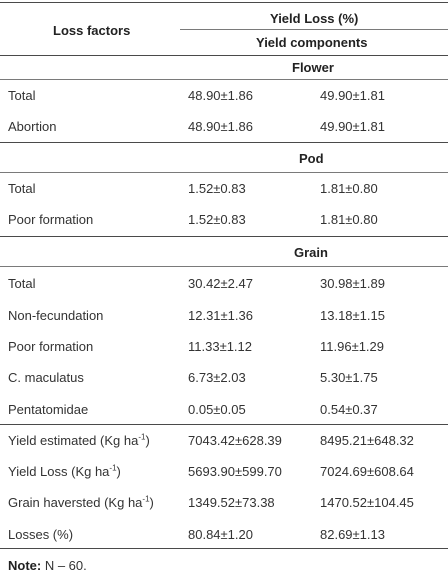 The image size is (448, 580). What do you see at coordinates (41, 534) in the screenshot?
I see `row-label: Losses (%)` at bounding box center [41, 534].